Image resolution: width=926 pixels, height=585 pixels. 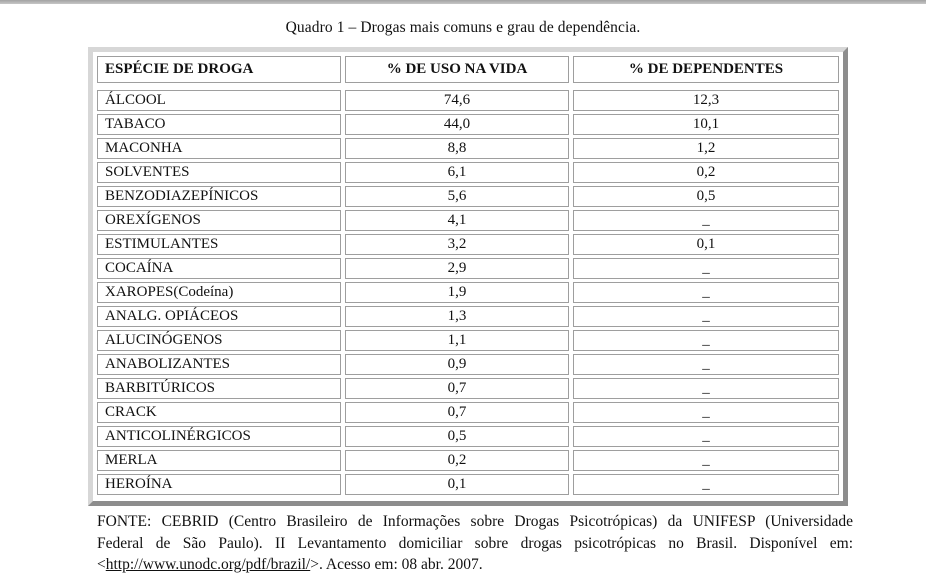 What do you see at coordinates (396, 564) in the screenshot?
I see `access-date-text: >. Acesso em: 08 abr. 2007.` at bounding box center [396, 564].